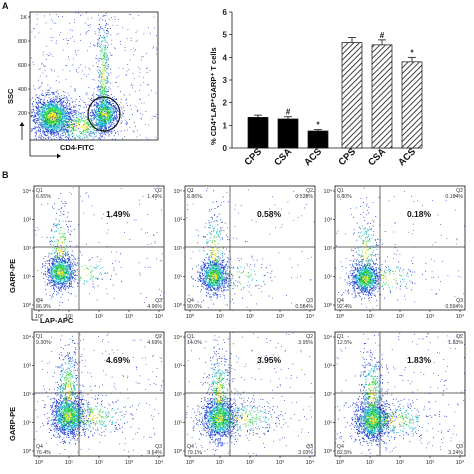  What do you see at coordinates (23, 18) in the screenshot?
I see `facs-top-y-tick-label: 1K` at bounding box center [23, 18].